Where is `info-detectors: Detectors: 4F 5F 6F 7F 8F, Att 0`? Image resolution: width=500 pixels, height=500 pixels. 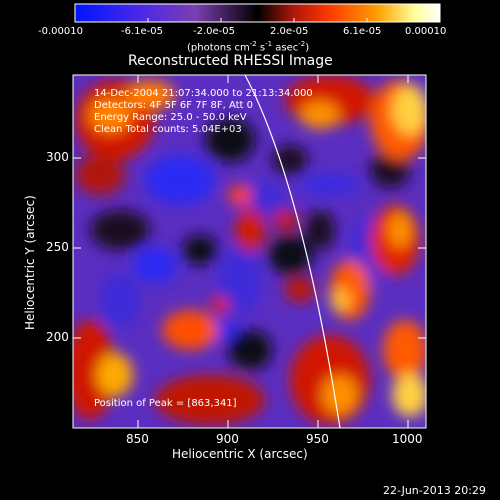 info-detectors: Detectors: 4F 5F 6F 7F 8F, Att 0 is located at coordinates (174, 105).